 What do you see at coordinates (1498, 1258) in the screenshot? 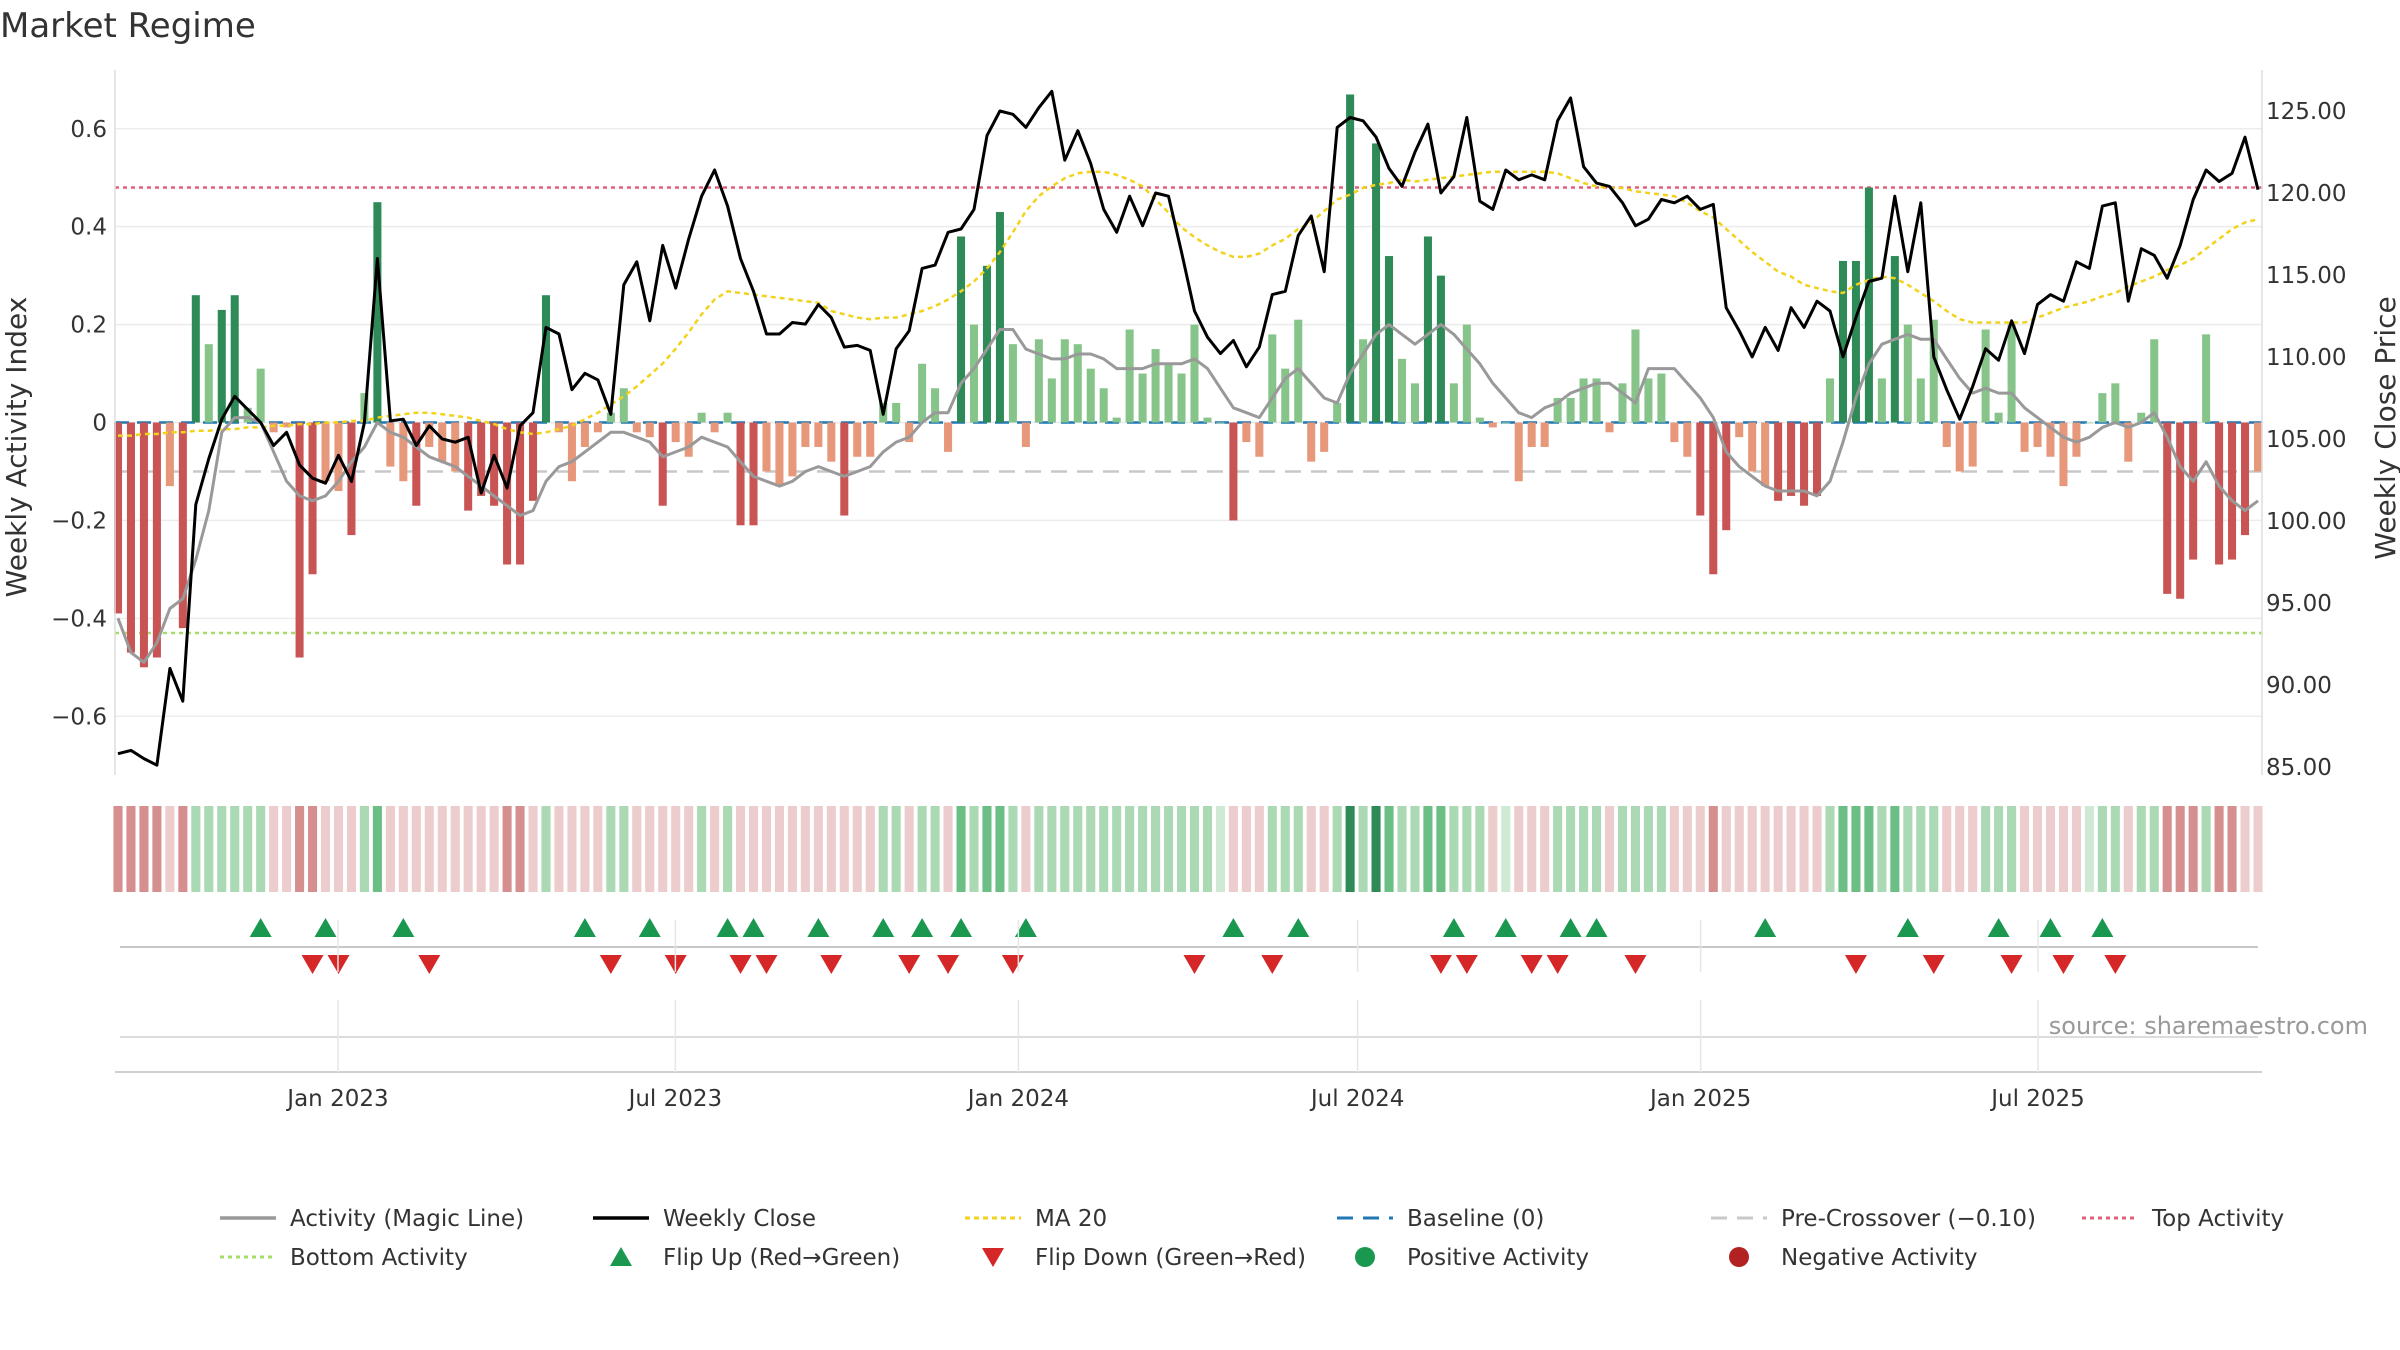
I see `legend-label: Positive Activity` at bounding box center [1498, 1258].